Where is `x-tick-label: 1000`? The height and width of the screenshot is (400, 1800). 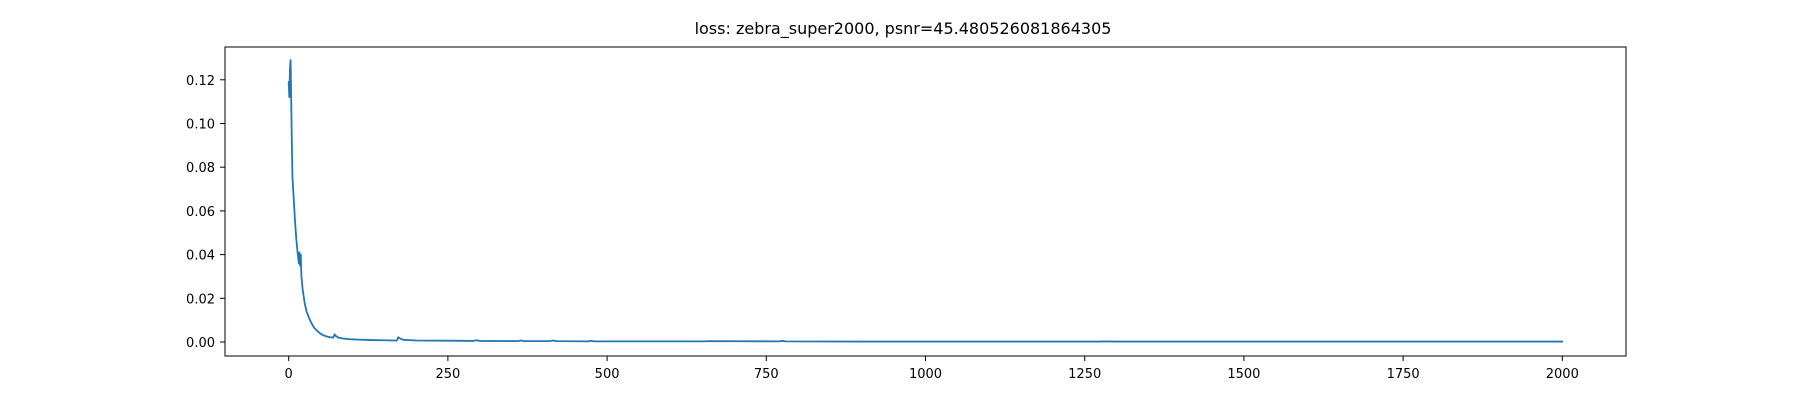 x-tick-label: 1000 is located at coordinates (925, 374).